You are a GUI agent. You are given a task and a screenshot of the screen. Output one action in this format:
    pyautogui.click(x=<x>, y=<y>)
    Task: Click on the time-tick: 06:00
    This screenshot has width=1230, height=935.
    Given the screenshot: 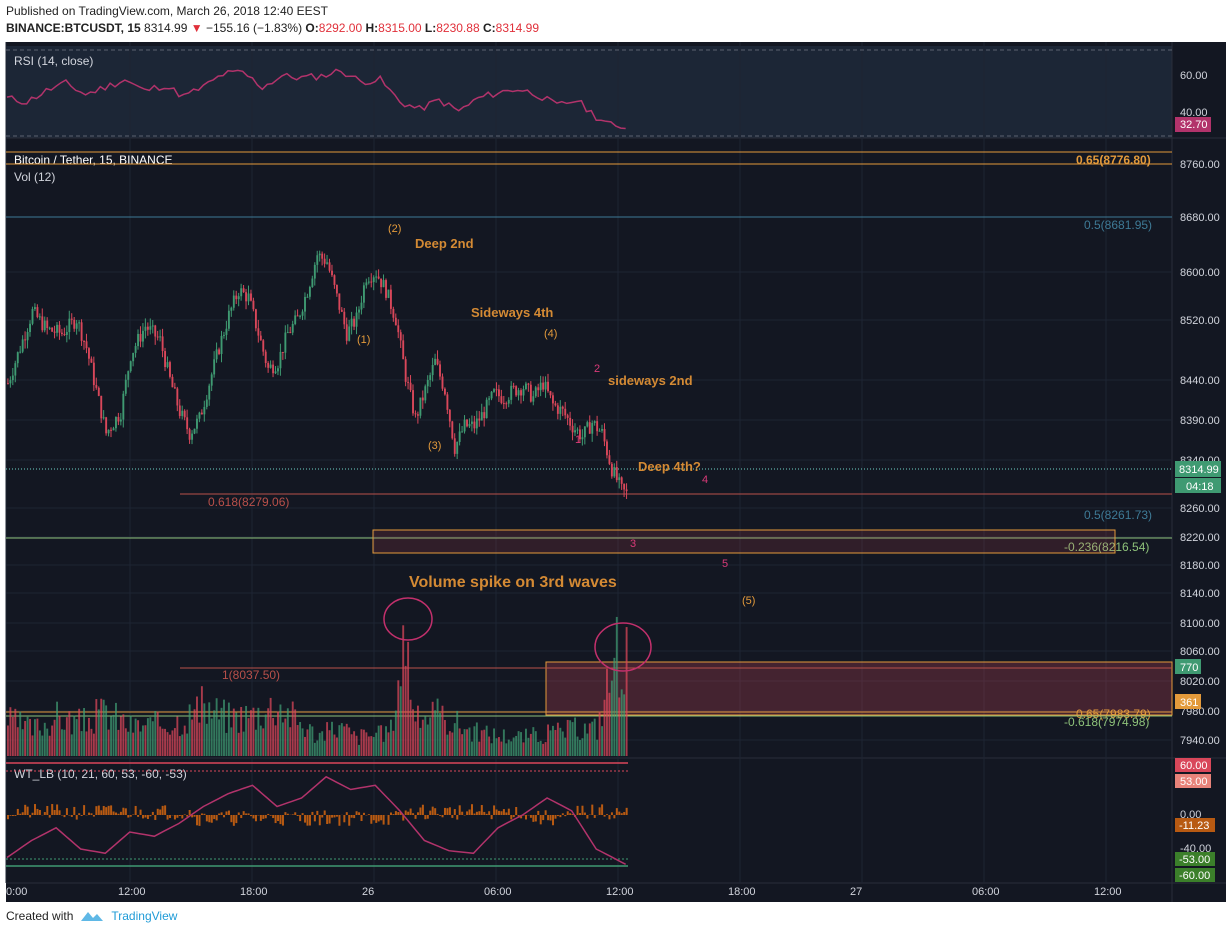 What is the action you would take?
    pyautogui.click(x=498, y=892)
    